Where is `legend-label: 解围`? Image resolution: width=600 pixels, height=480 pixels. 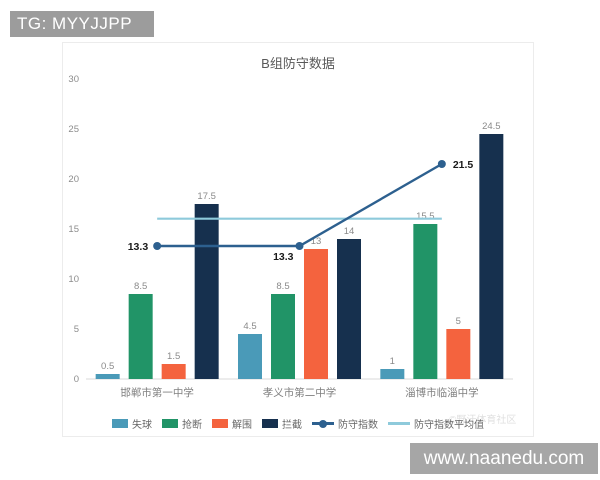 legend-label: 解围 is located at coordinates (242, 425).